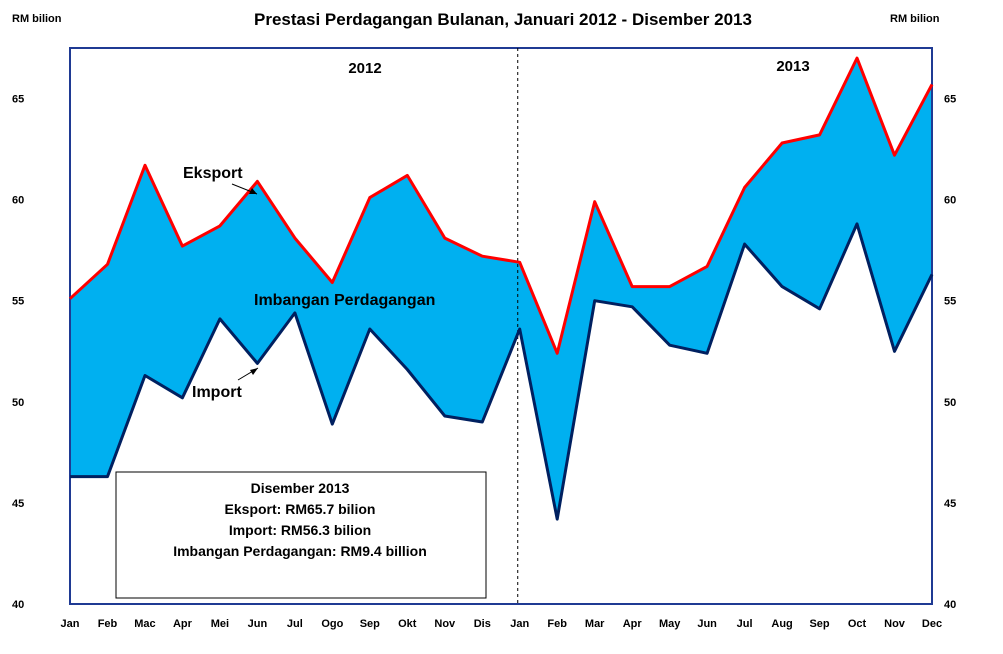  Describe the element at coordinates (950, 504) in the screenshot. I see `y-tick-right-45: 45` at that location.